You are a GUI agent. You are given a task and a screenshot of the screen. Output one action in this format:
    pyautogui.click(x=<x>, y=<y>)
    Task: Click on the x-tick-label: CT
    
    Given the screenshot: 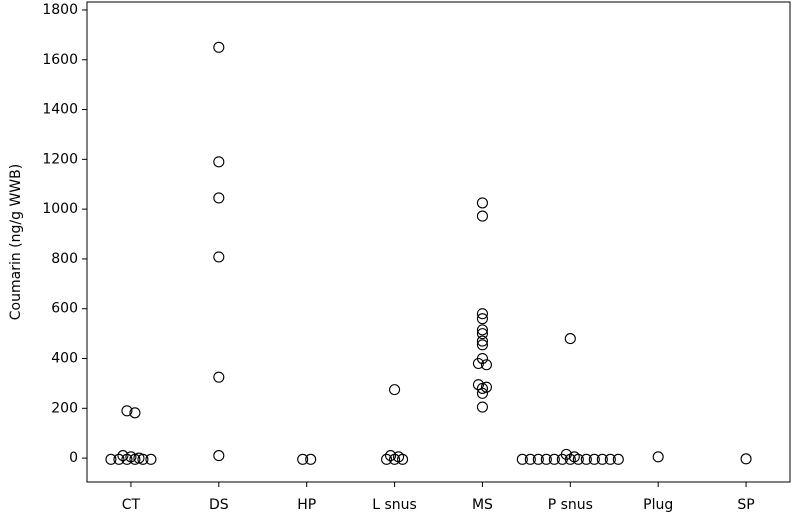 What is the action you would take?
    pyautogui.click(x=131, y=505)
    